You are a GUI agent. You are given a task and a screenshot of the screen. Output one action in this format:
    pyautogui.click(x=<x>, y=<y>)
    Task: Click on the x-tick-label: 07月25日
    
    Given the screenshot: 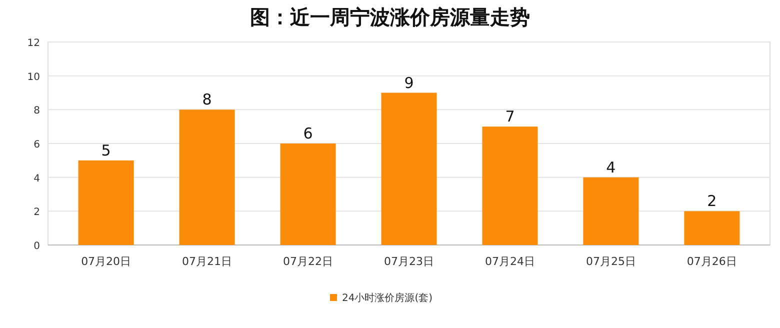 What is the action you would take?
    pyautogui.click(x=611, y=261)
    